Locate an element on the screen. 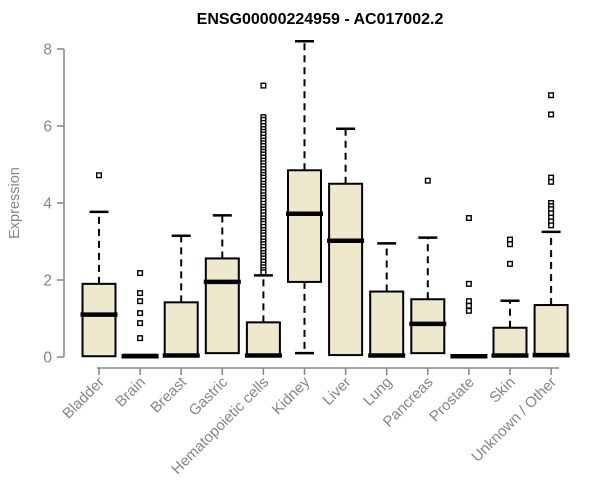  box-skin is located at coordinates (510, 342).